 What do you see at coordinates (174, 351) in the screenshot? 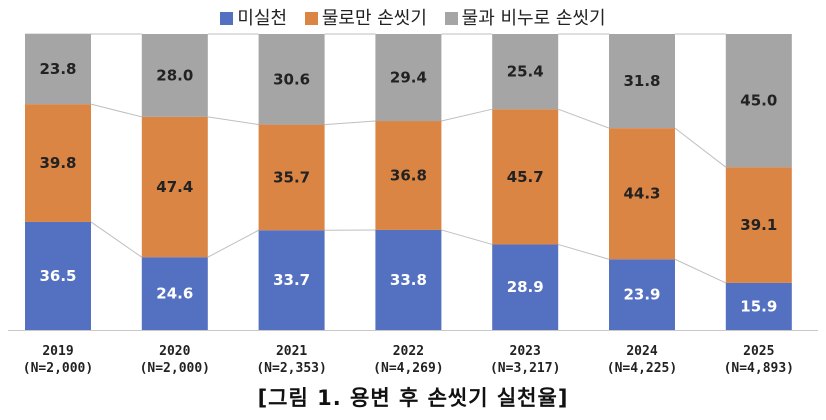
I see `x-tick-label-year: 2020` at bounding box center [174, 351].